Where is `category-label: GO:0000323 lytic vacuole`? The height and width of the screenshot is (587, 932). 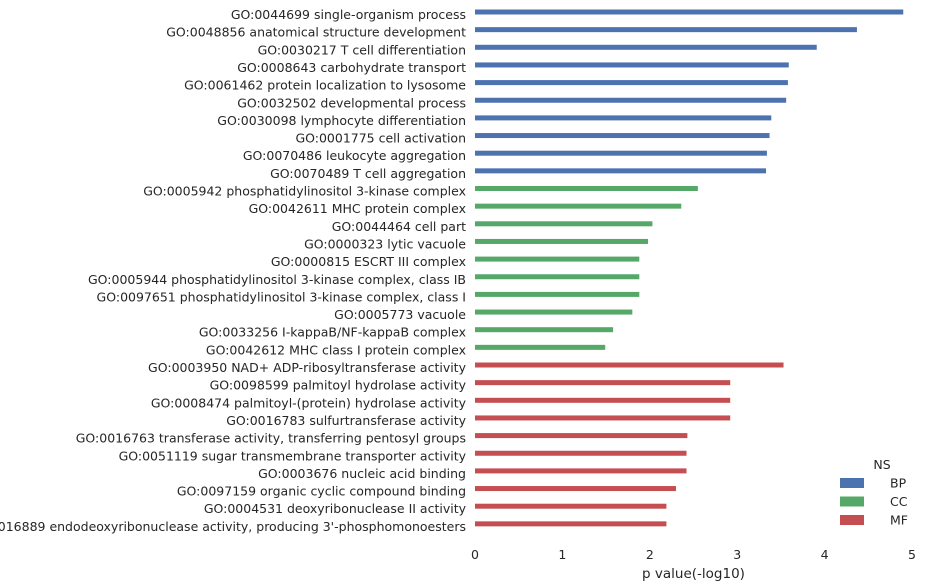
category-label: GO:0000323 lytic vacuole is located at coordinates (385, 243).